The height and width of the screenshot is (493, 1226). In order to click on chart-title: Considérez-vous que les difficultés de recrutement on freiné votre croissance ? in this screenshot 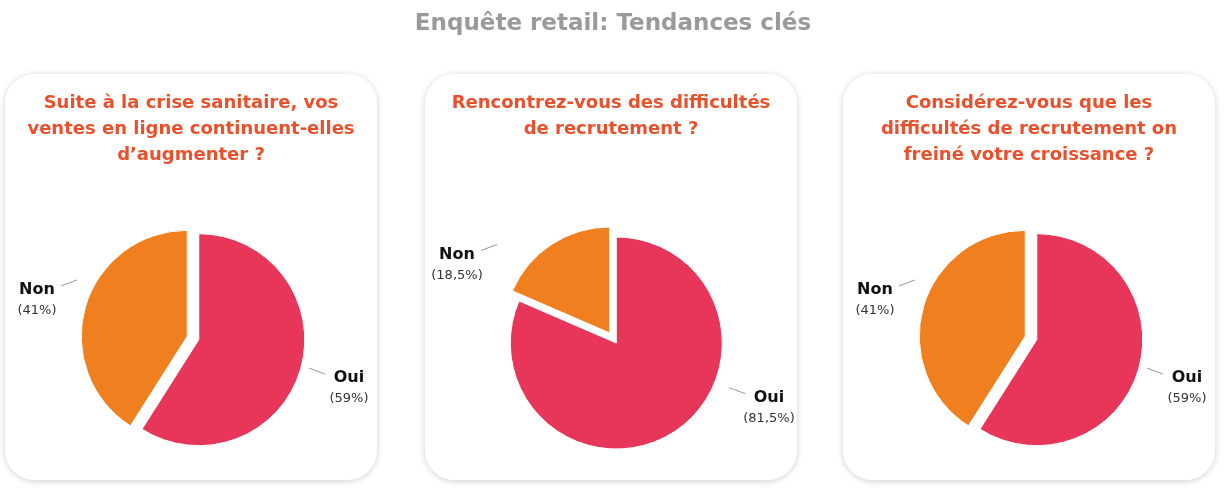, I will do `click(1029, 127)`.